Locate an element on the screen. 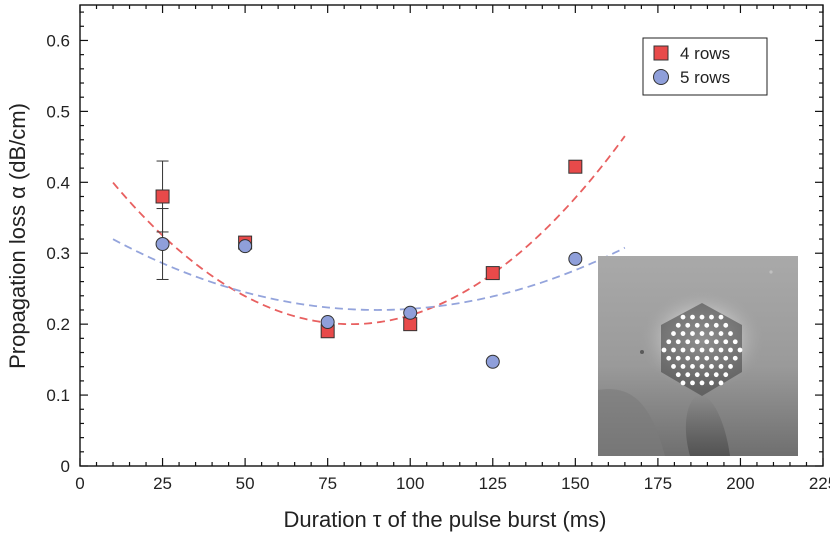  x-tick-label: 50 is located at coordinates (245, 483).